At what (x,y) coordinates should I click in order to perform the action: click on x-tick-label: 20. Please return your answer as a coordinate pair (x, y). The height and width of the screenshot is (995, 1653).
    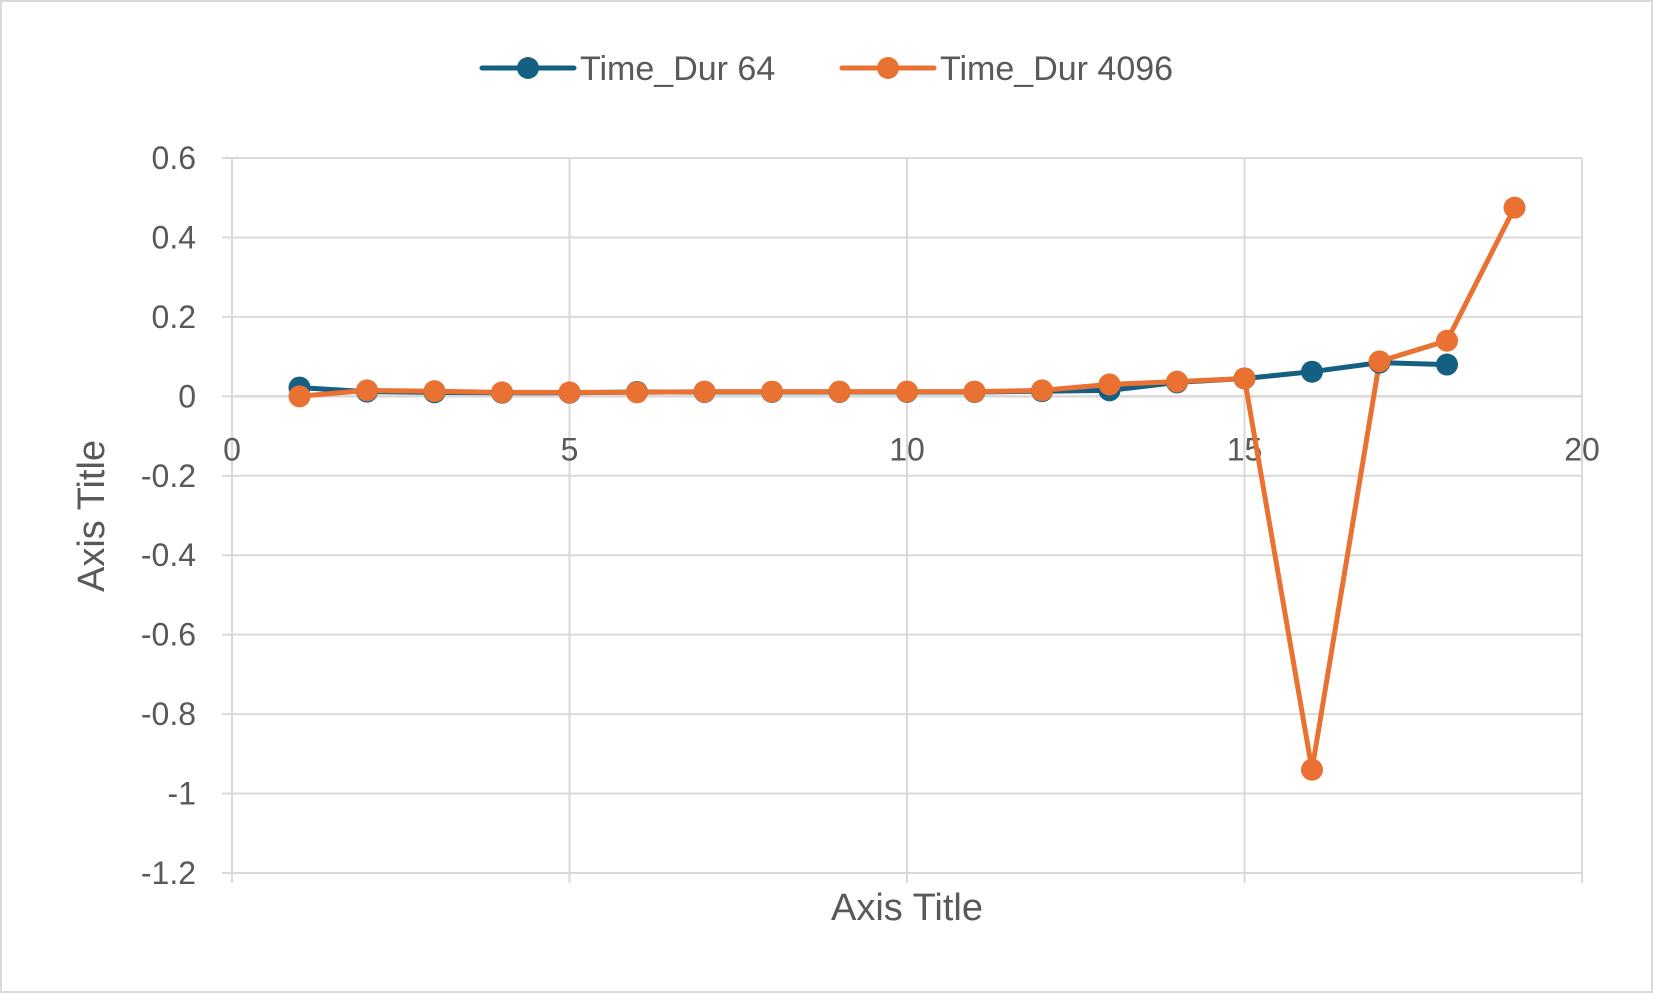
    Looking at the image, I should click on (1582, 449).